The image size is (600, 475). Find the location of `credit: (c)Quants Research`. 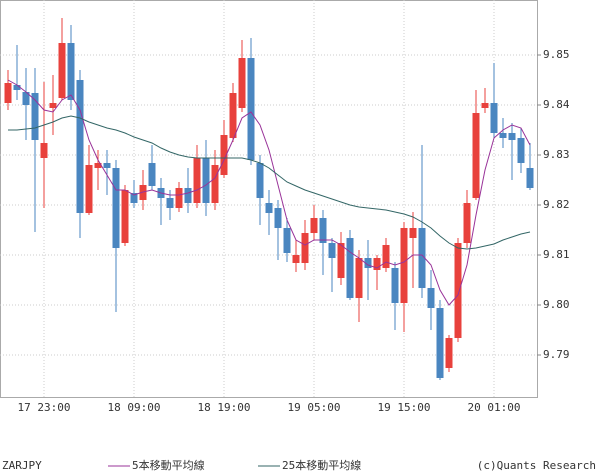

credit: (c)Quants Research is located at coordinates (536, 465).